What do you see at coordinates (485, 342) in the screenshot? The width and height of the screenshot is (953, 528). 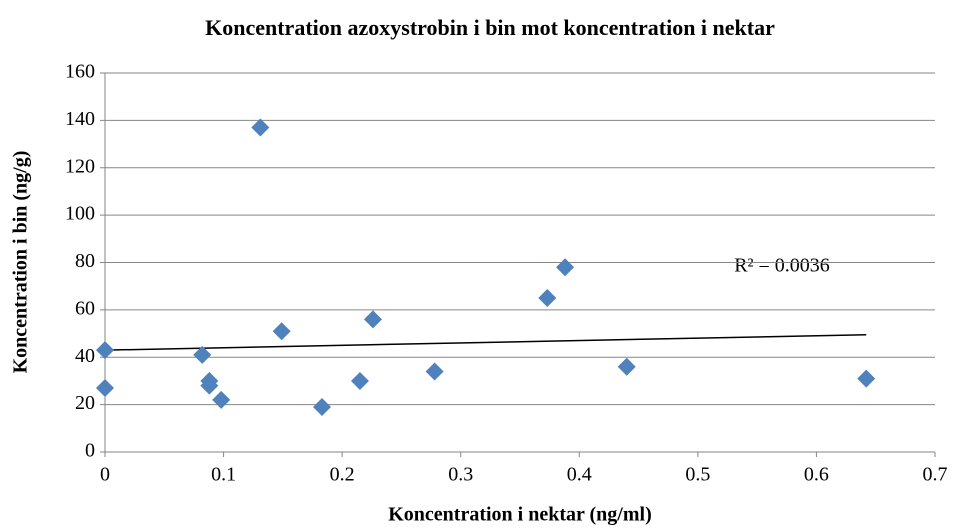 I see `trendline` at bounding box center [485, 342].